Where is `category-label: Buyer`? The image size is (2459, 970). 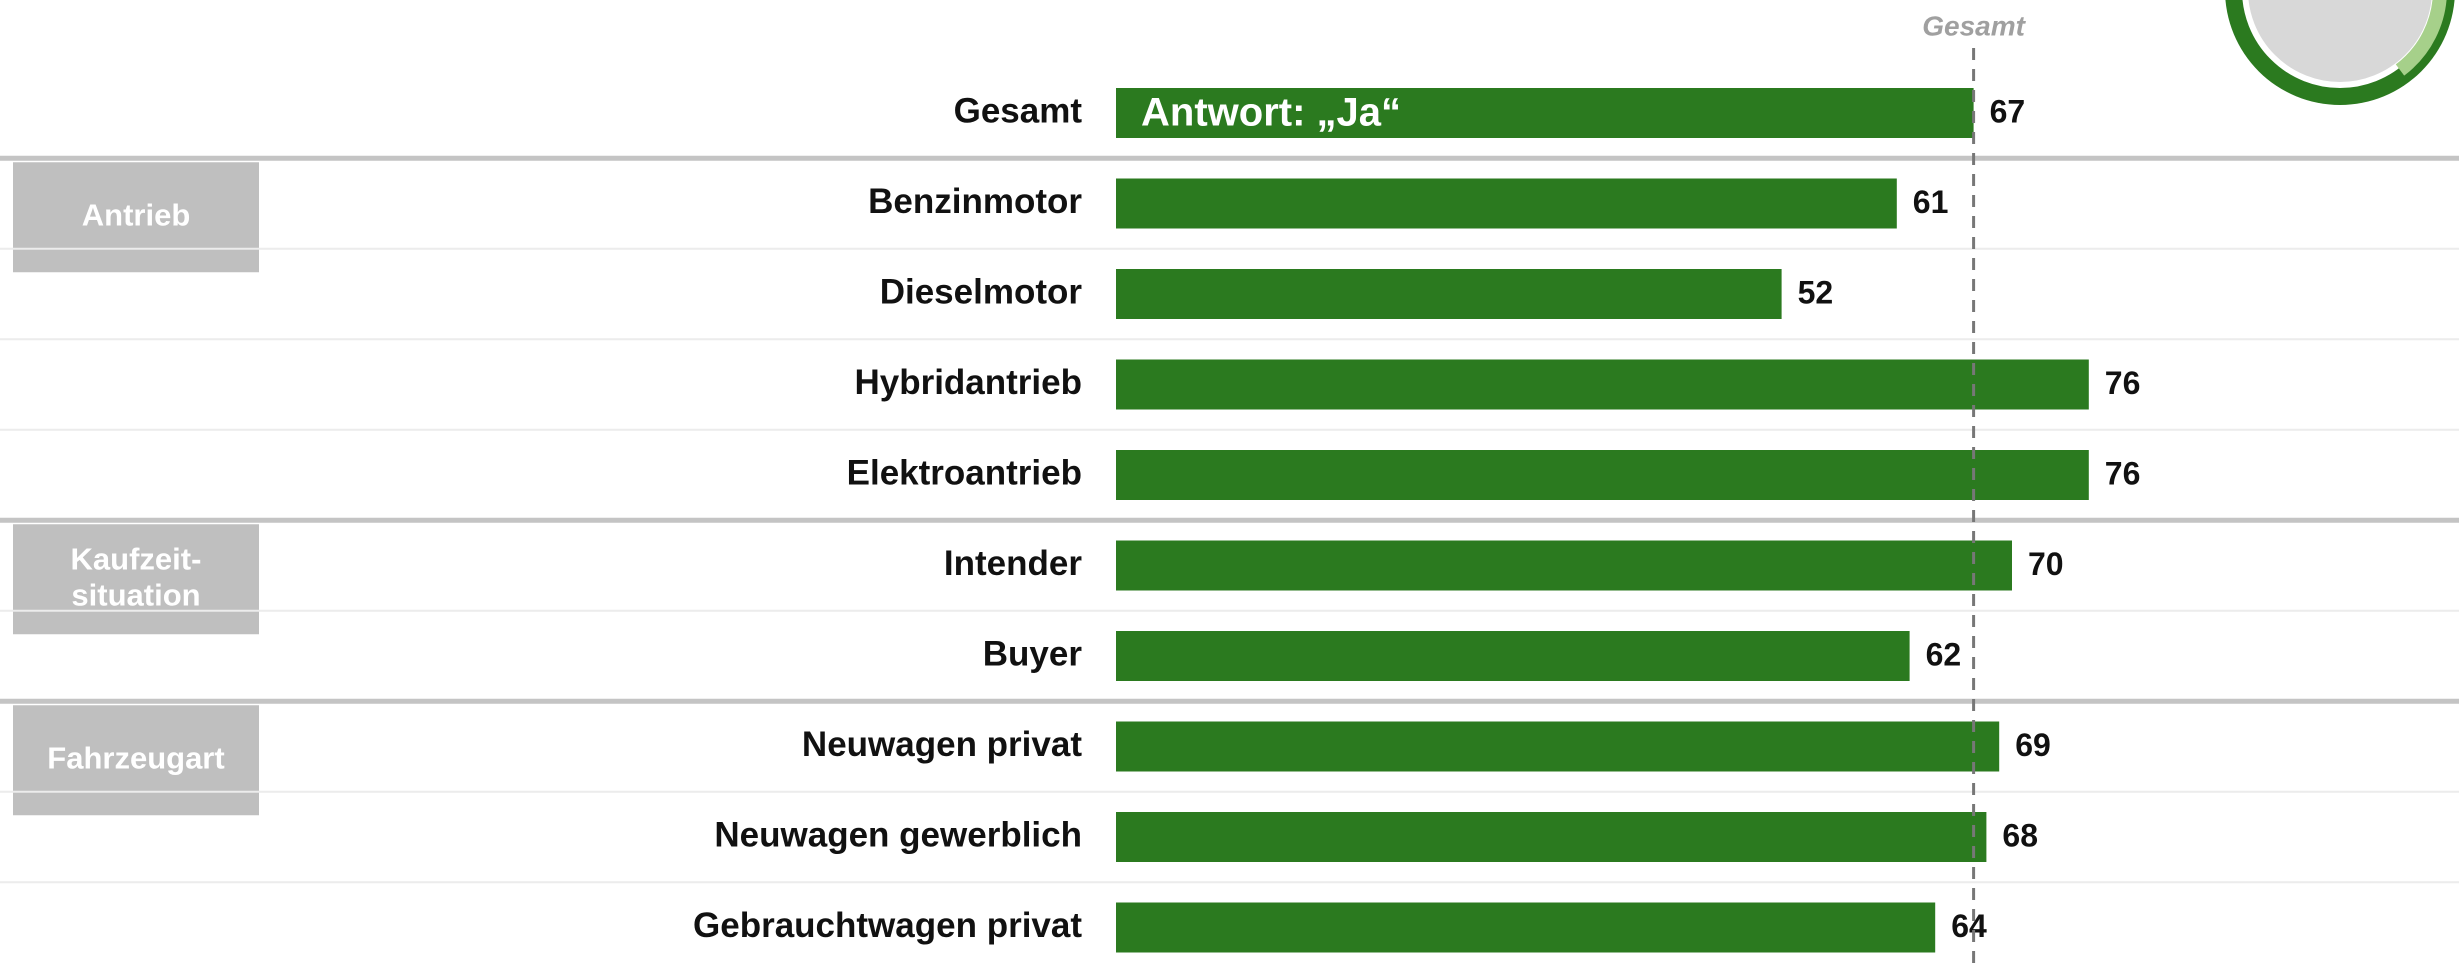 category-label: Buyer is located at coordinates (1033, 653).